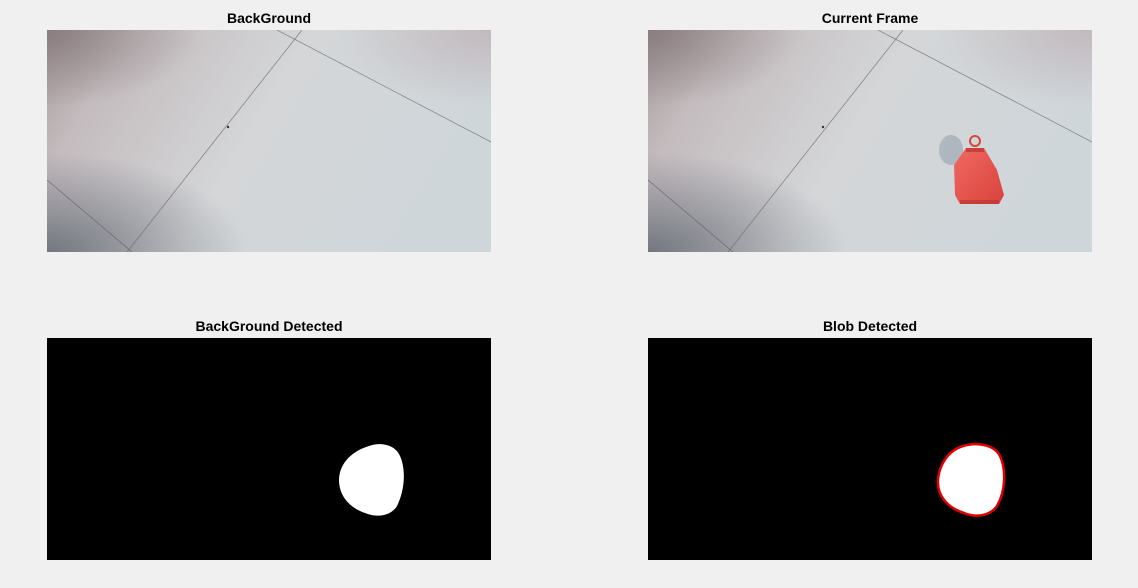 Image resolution: width=1138 pixels, height=588 pixels. I want to click on background-detected-mask, so click(269, 449).